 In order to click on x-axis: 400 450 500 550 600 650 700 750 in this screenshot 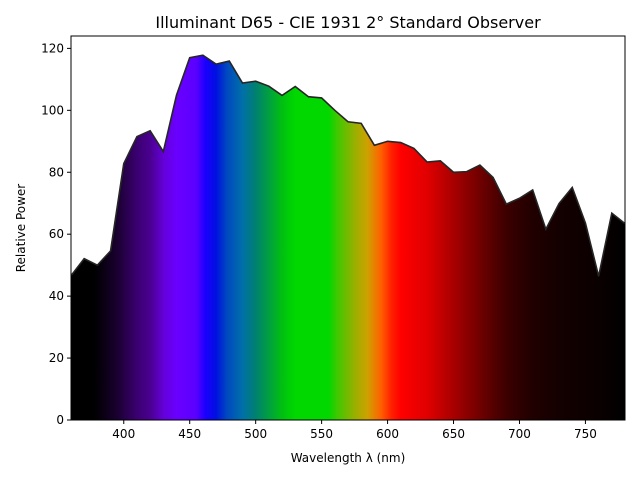, I will do `click(354, 430)`.